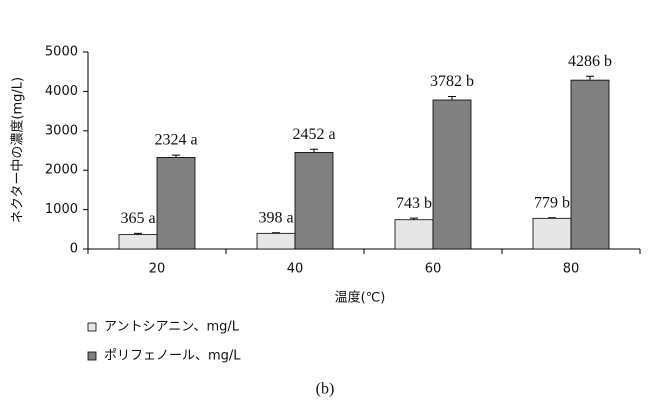 Image resolution: width=650 pixels, height=407 pixels. What do you see at coordinates (433, 269) in the screenshot?
I see `x-tick-label: 60` at bounding box center [433, 269].